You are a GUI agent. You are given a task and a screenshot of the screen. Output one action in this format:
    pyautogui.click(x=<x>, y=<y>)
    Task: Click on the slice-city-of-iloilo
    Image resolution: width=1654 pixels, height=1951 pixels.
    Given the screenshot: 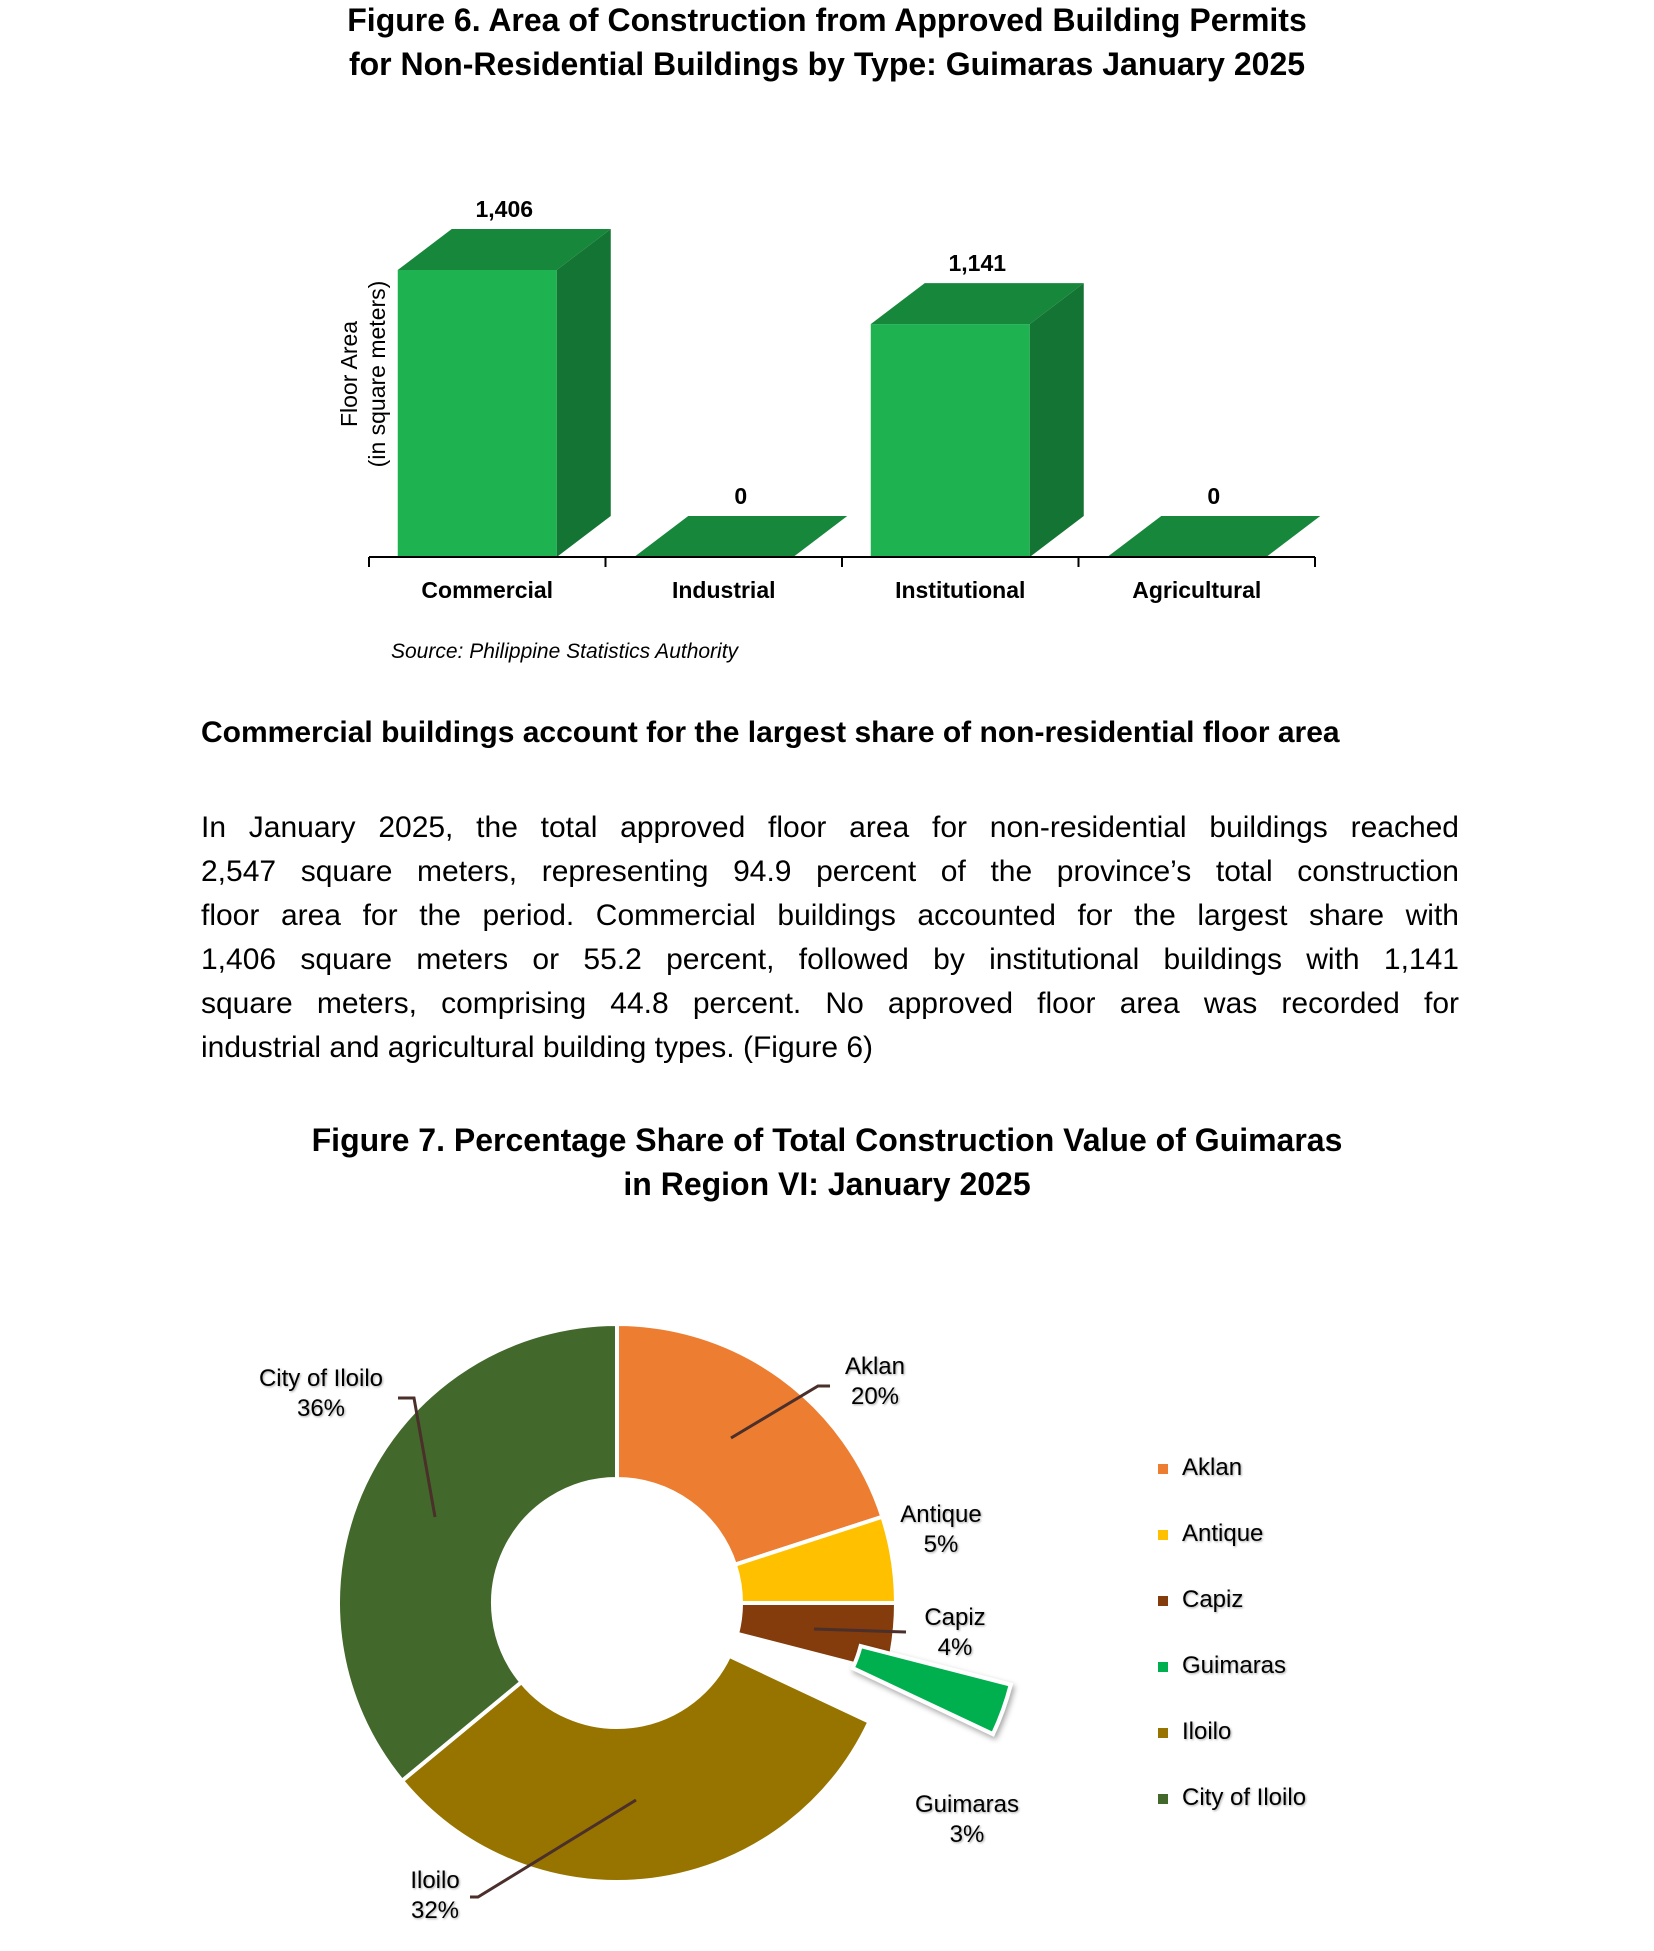 What is the action you would take?
    pyautogui.click(x=477, y=1552)
    